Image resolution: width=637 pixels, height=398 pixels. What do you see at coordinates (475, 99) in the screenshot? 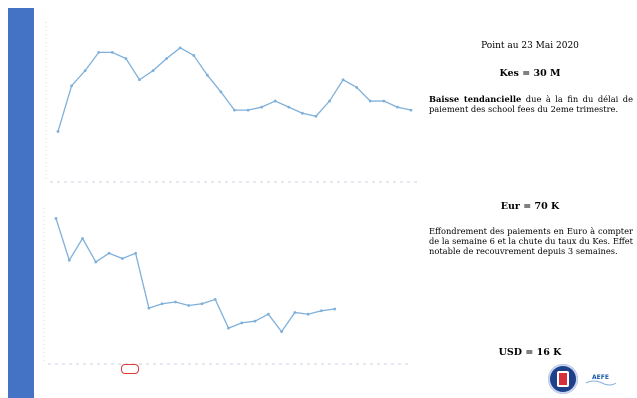
I see `kes-note-bold: Baisse tendancielle` at bounding box center [475, 99].